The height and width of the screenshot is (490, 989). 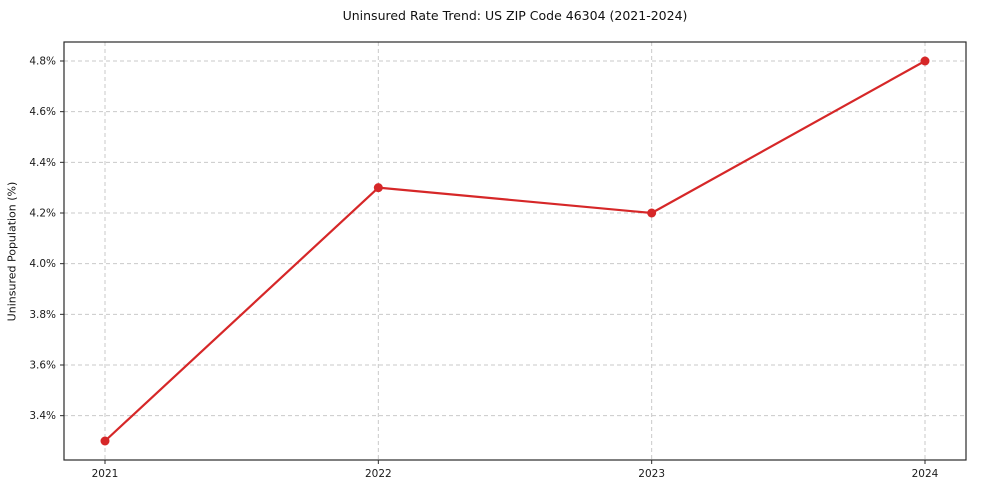 What do you see at coordinates (925, 474) in the screenshot?
I see `x-tick-label: 2024` at bounding box center [925, 474].